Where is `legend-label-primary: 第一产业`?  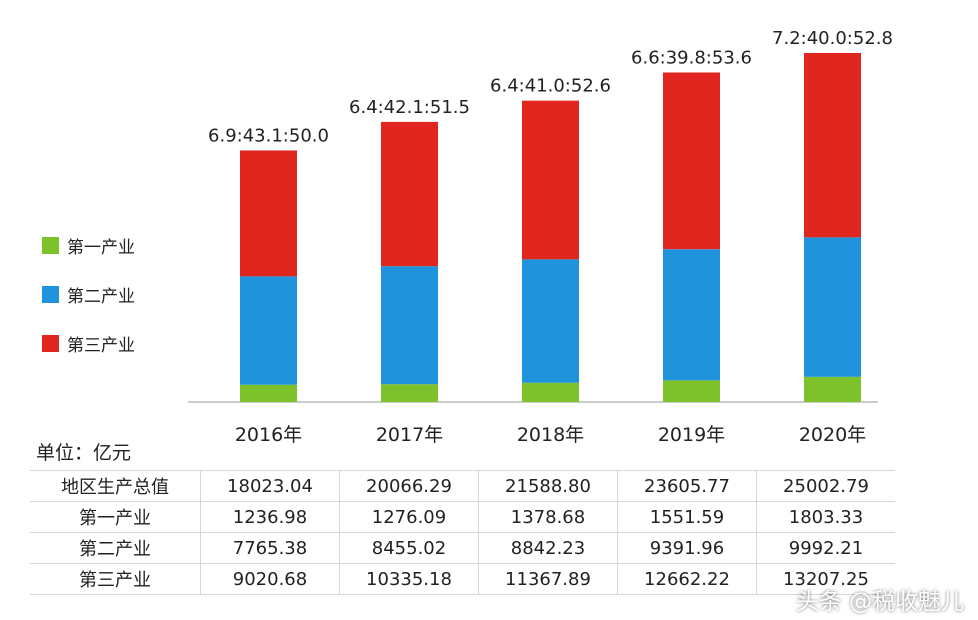 legend-label-primary: 第一产业 is located at coordinates (101, 247).